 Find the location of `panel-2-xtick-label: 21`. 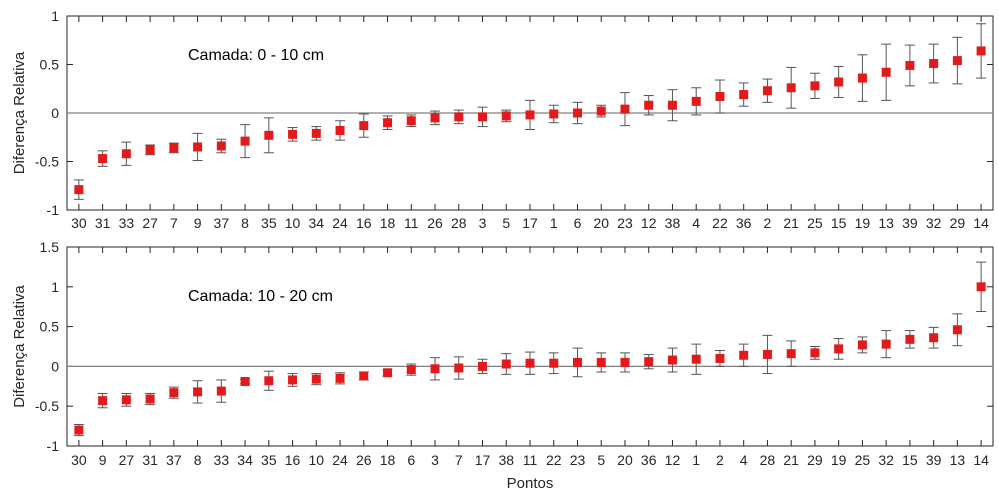

panel-2-xtick-label: 21 is located at coordinates (791, 460).